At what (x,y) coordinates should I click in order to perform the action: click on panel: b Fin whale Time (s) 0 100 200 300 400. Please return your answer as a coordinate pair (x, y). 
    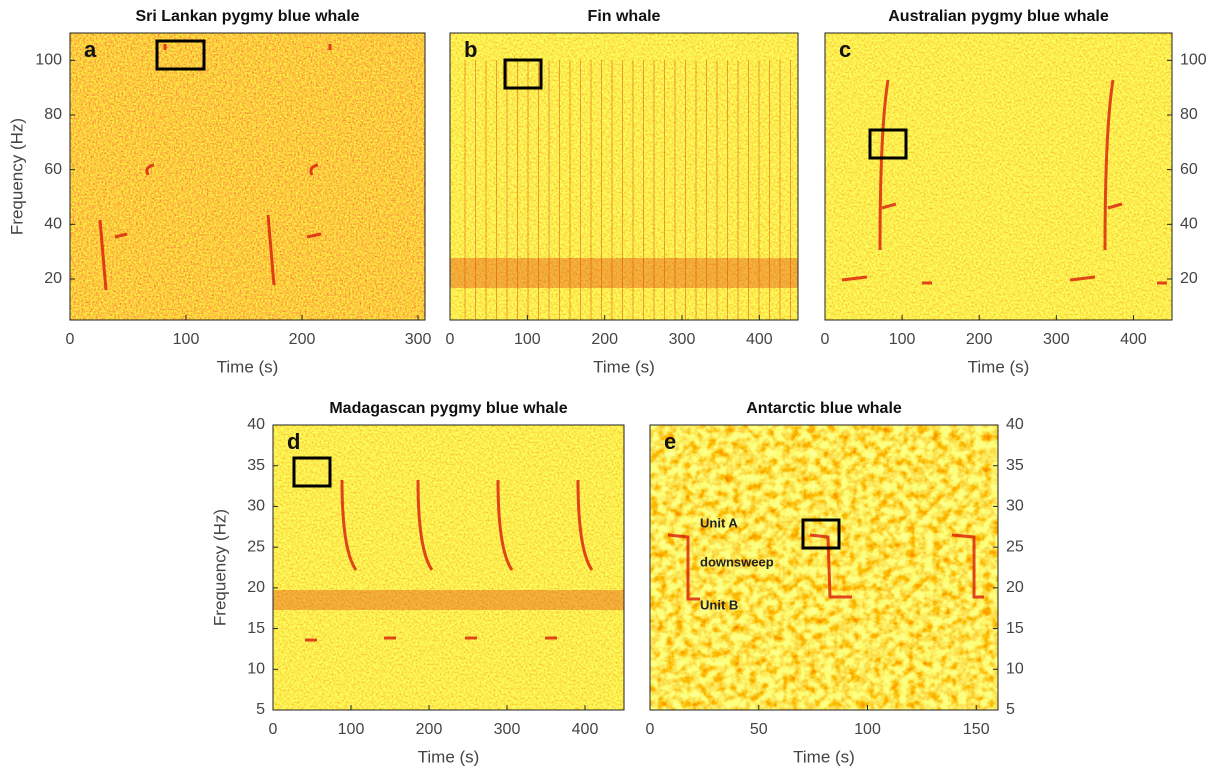
    Looking at the image, I should click on (622, 192).